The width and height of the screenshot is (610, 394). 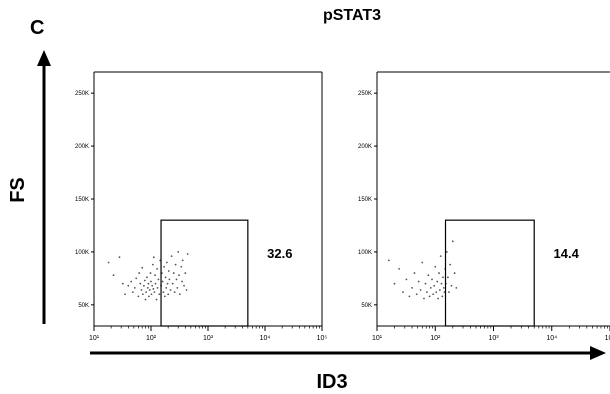 What do you see at coordinates (265, 338) in the screenshot?
I see `x-tick-label: 10⁴` at bounding box center [265, 338].